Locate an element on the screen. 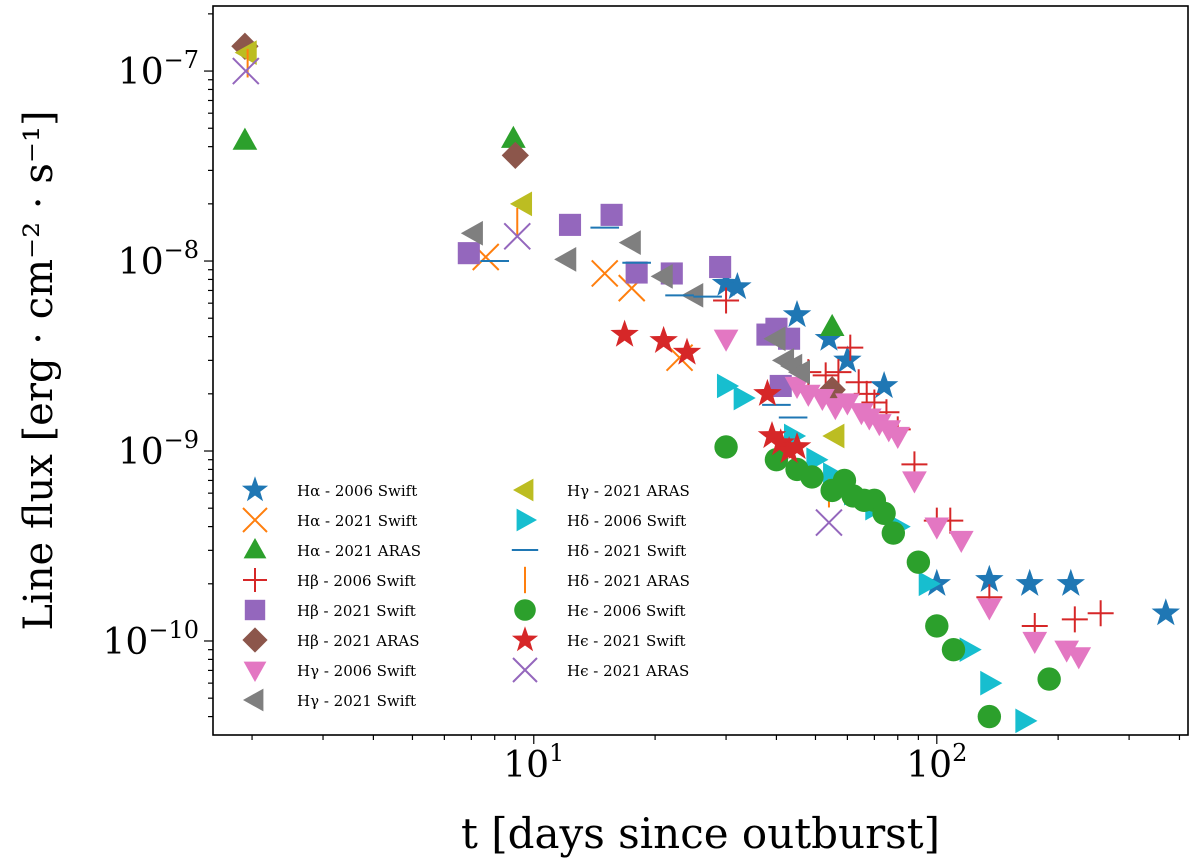 The width and height of the screenshot is (1200, 864). legend-item: Hϵ - 2021 ARAS is located at coordinates (600, 670).